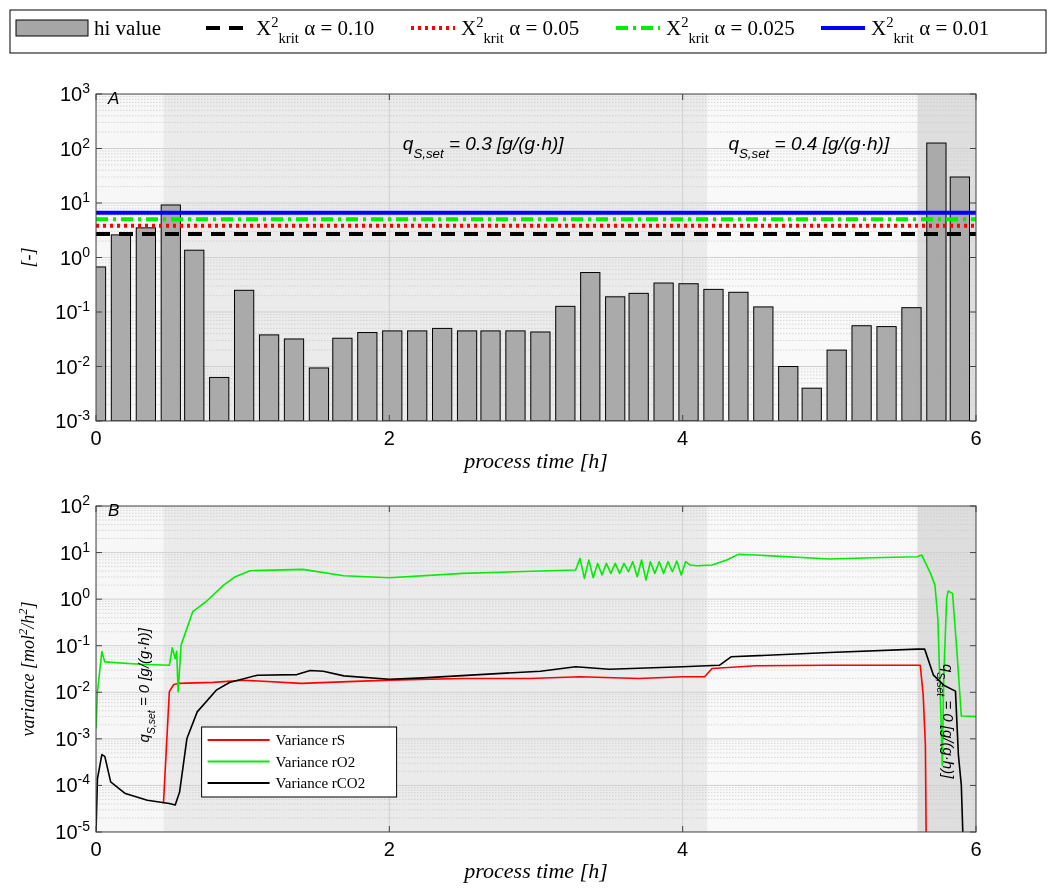  What do you see at coordinates (930, 30) in the screenshot?
I see `legend-label: X$^{2}$$_{krit}$ α = 0.01` at bounding box center [930, 30].